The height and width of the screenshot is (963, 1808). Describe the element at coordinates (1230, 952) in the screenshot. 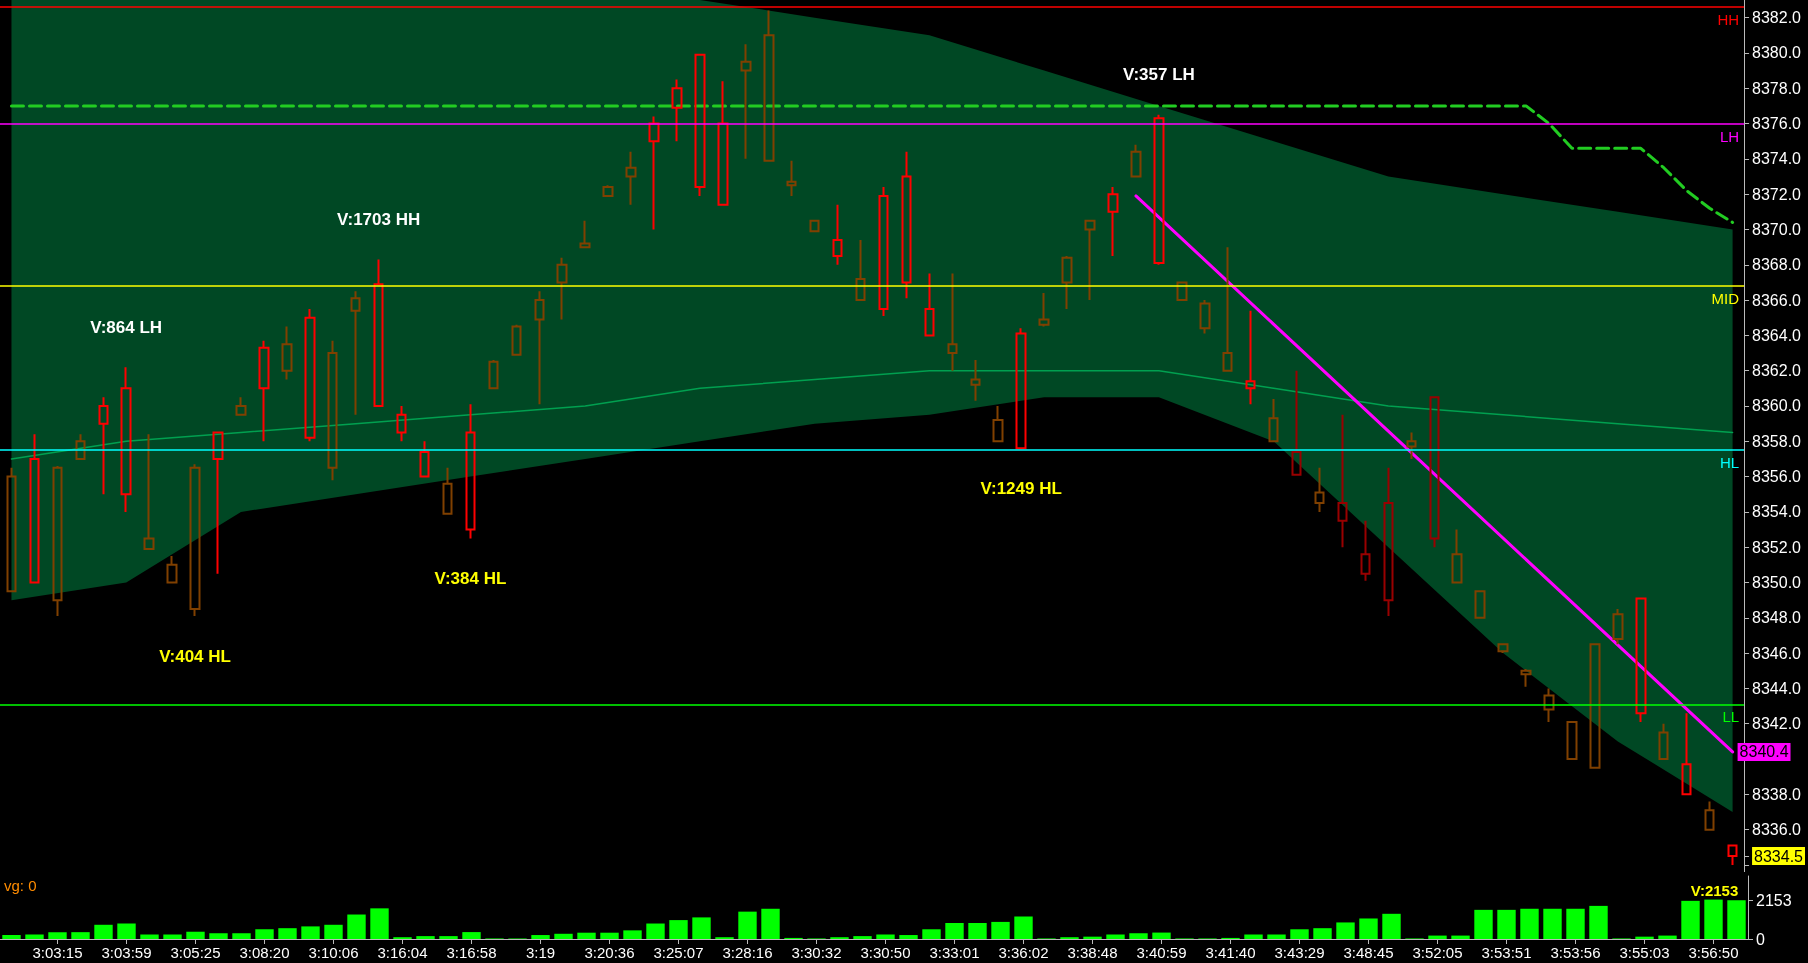

I see `x-tick-label: 3:41:40` at that location.